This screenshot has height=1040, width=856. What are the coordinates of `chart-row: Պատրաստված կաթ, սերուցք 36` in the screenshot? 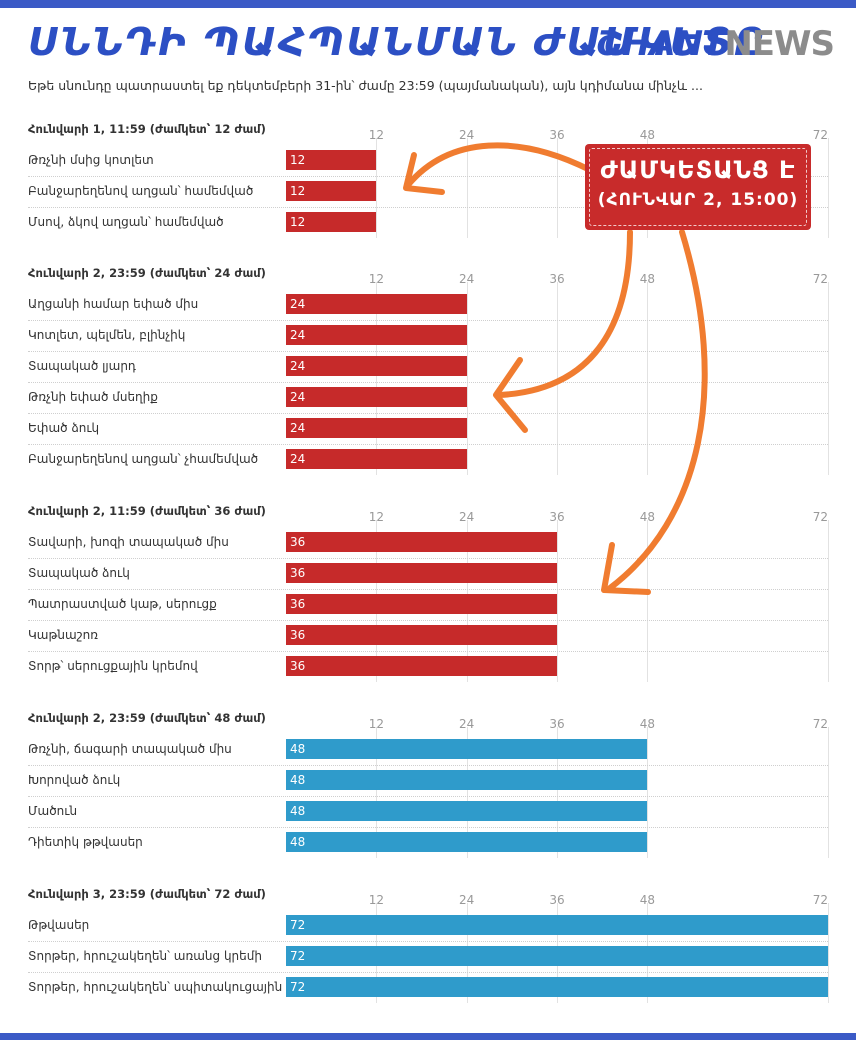 It's located at (428, 605).